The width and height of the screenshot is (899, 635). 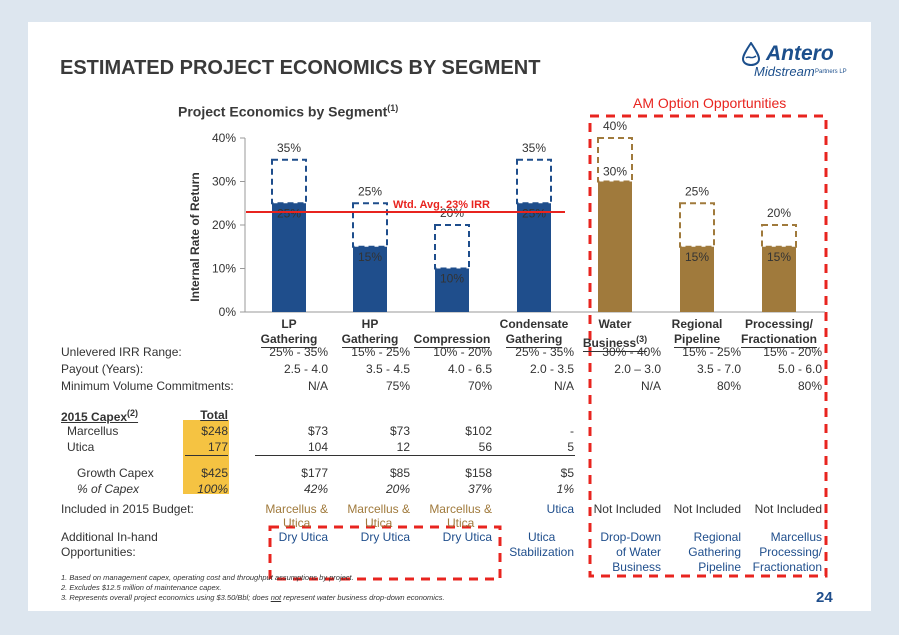 I want to click on category-label: Compression, so click(x=452, y=332).